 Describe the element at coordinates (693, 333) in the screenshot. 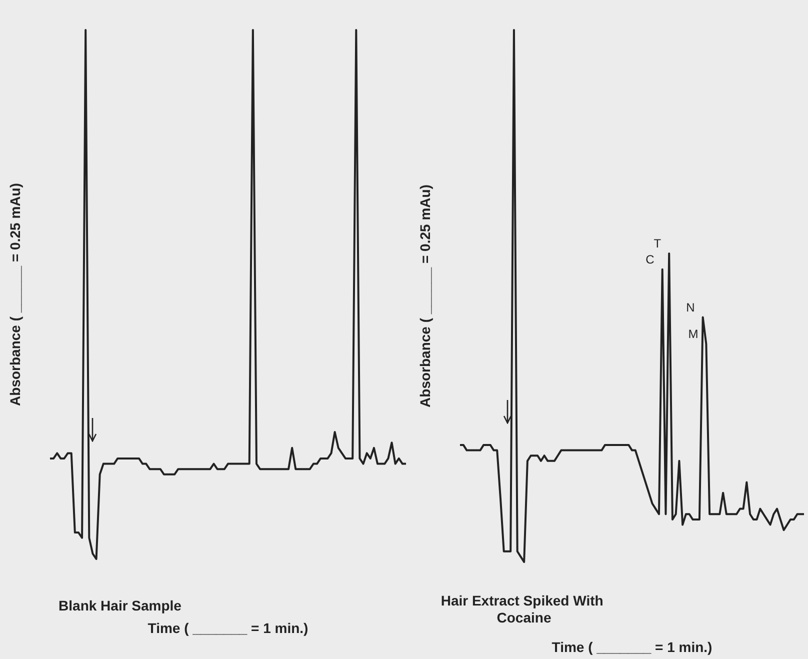

I see `annotation: M` at that location.